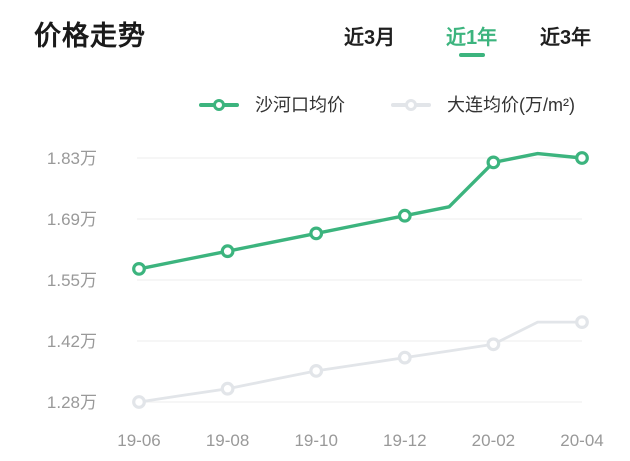 The width and height of the screenshot is (630, 461). Describe the element at coordinates (72, 158) in the screenshot. I see `y-axis-label: 1.83万` at that location.